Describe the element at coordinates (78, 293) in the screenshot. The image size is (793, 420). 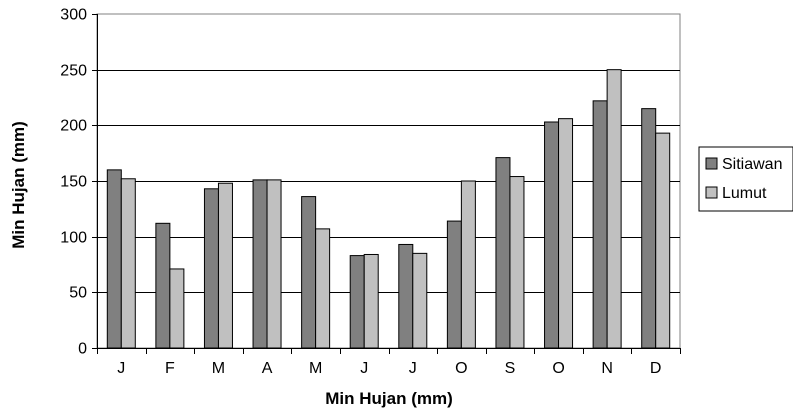
I see `y-tick-label: 50` at that location.